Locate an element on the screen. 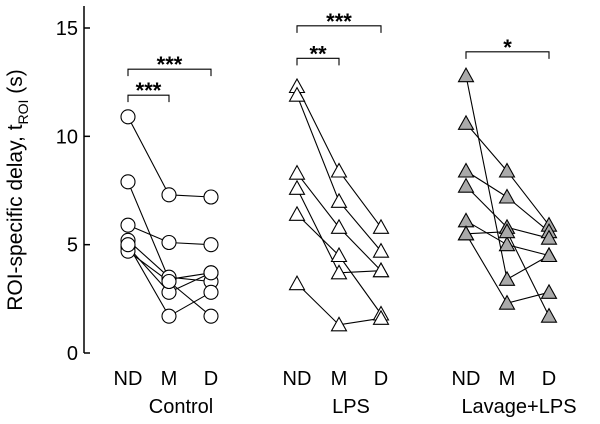 The height and width of the screenshot is (424, 600). group-name-label: Control is located at coordinates (181, 407).